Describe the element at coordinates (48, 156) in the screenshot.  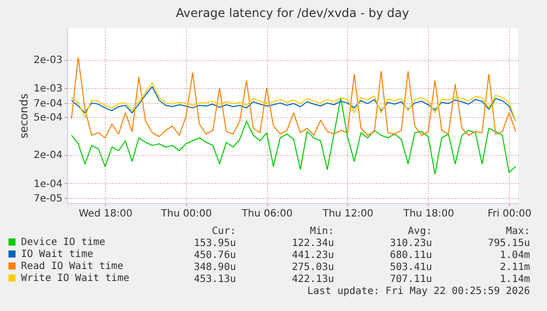
I see `y-tick-label: 2e-04` at that location.